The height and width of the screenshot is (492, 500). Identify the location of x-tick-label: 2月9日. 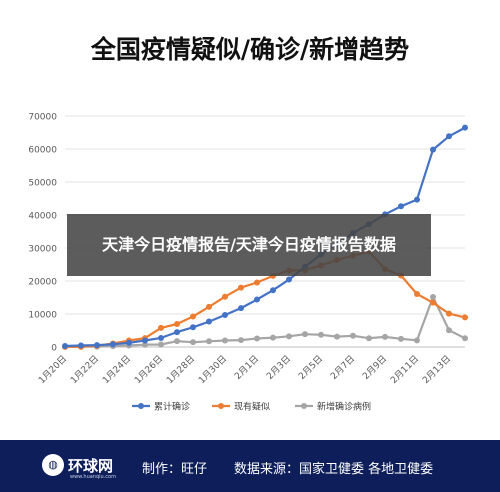
(375, 367).